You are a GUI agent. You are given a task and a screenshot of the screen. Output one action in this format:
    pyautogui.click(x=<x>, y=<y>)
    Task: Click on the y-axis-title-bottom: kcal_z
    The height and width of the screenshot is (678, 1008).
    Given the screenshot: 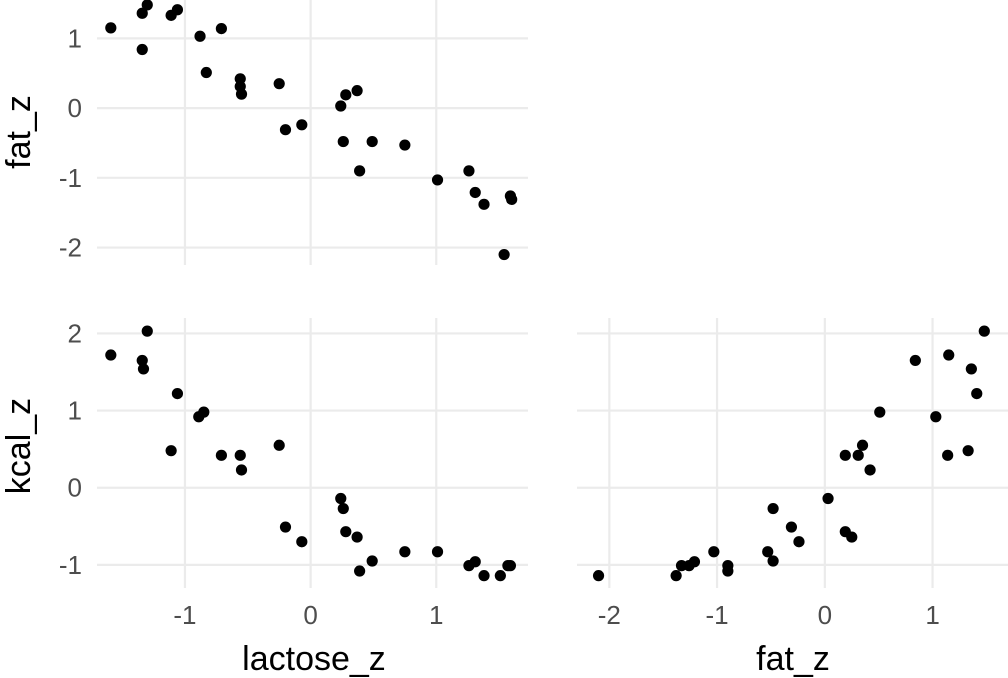 What is the action you would take?
    pyautogui.click(x=19, y=446)
    